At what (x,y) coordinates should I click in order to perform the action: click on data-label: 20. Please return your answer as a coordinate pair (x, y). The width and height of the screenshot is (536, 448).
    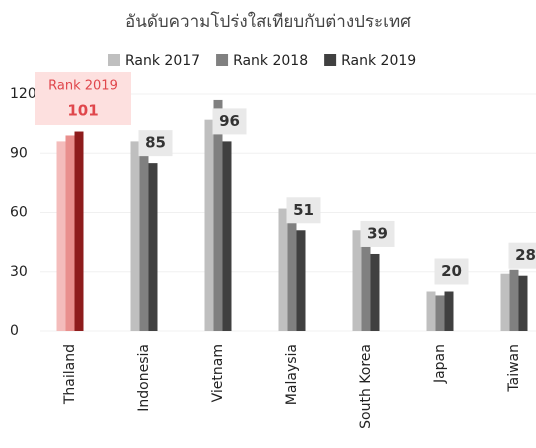
    Looking at the image, I should click on (451, 271).